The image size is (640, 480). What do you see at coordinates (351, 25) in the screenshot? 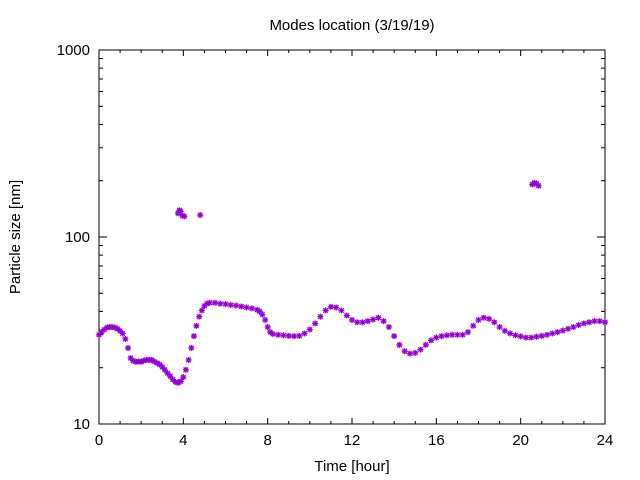
I see `chart-title: Modes location (3/19/19)` at bounding box center [351, 25].